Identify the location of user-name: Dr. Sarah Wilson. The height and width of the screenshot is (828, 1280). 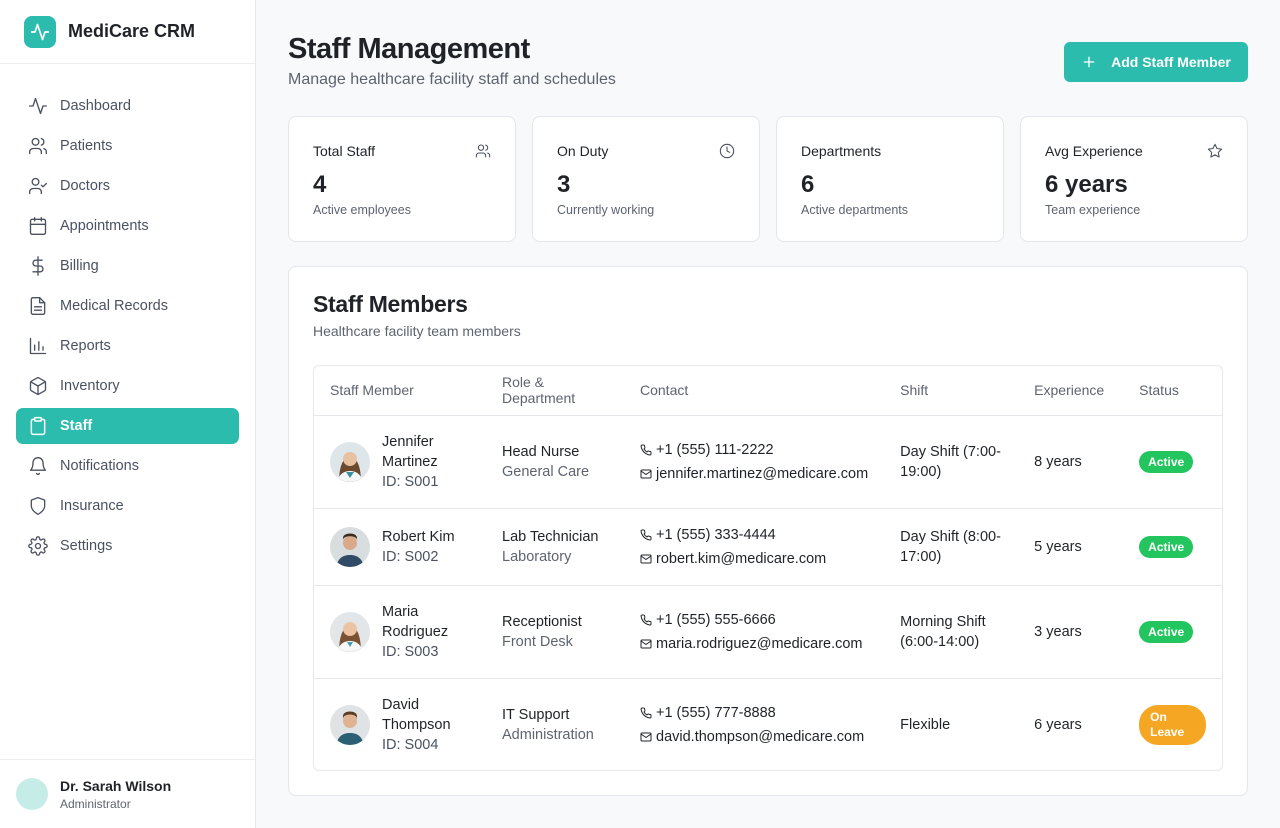
(116, 785).